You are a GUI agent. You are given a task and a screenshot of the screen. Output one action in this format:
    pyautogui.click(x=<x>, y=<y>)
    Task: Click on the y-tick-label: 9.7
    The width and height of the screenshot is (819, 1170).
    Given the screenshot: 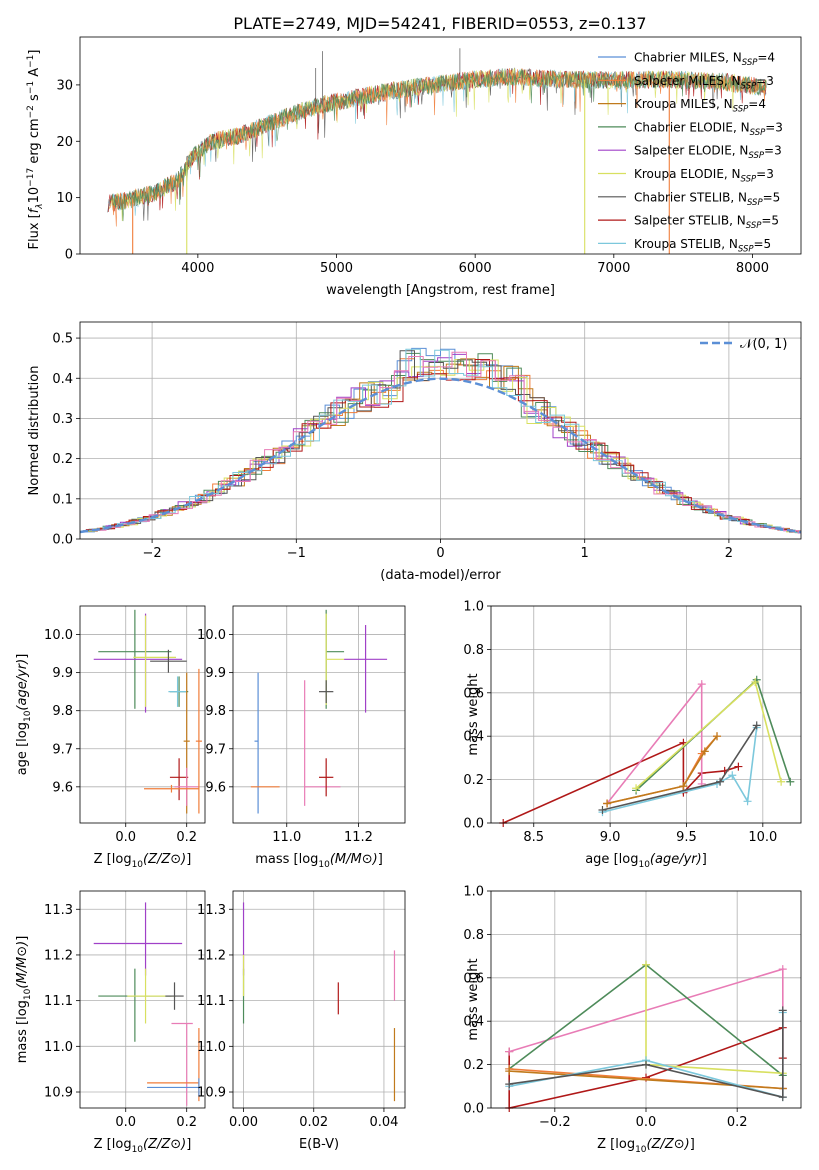 What is the action you would take?
    pyautogui.click(x=62, y=749)
    